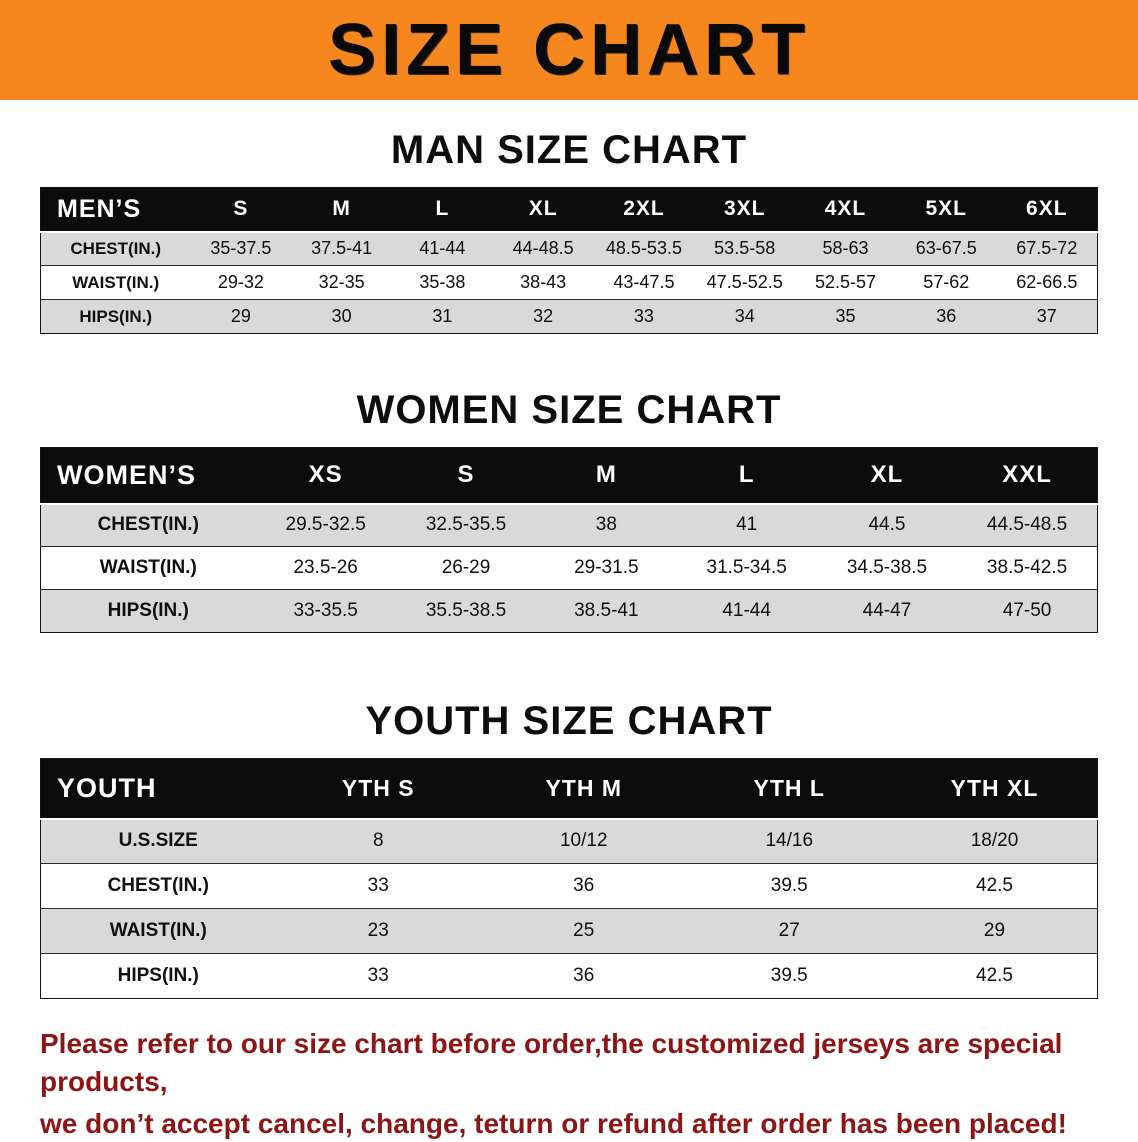 This screenshot has height=1142, width=1138. I want to click on row-label: HIPS(IN.), so click(158, 975).